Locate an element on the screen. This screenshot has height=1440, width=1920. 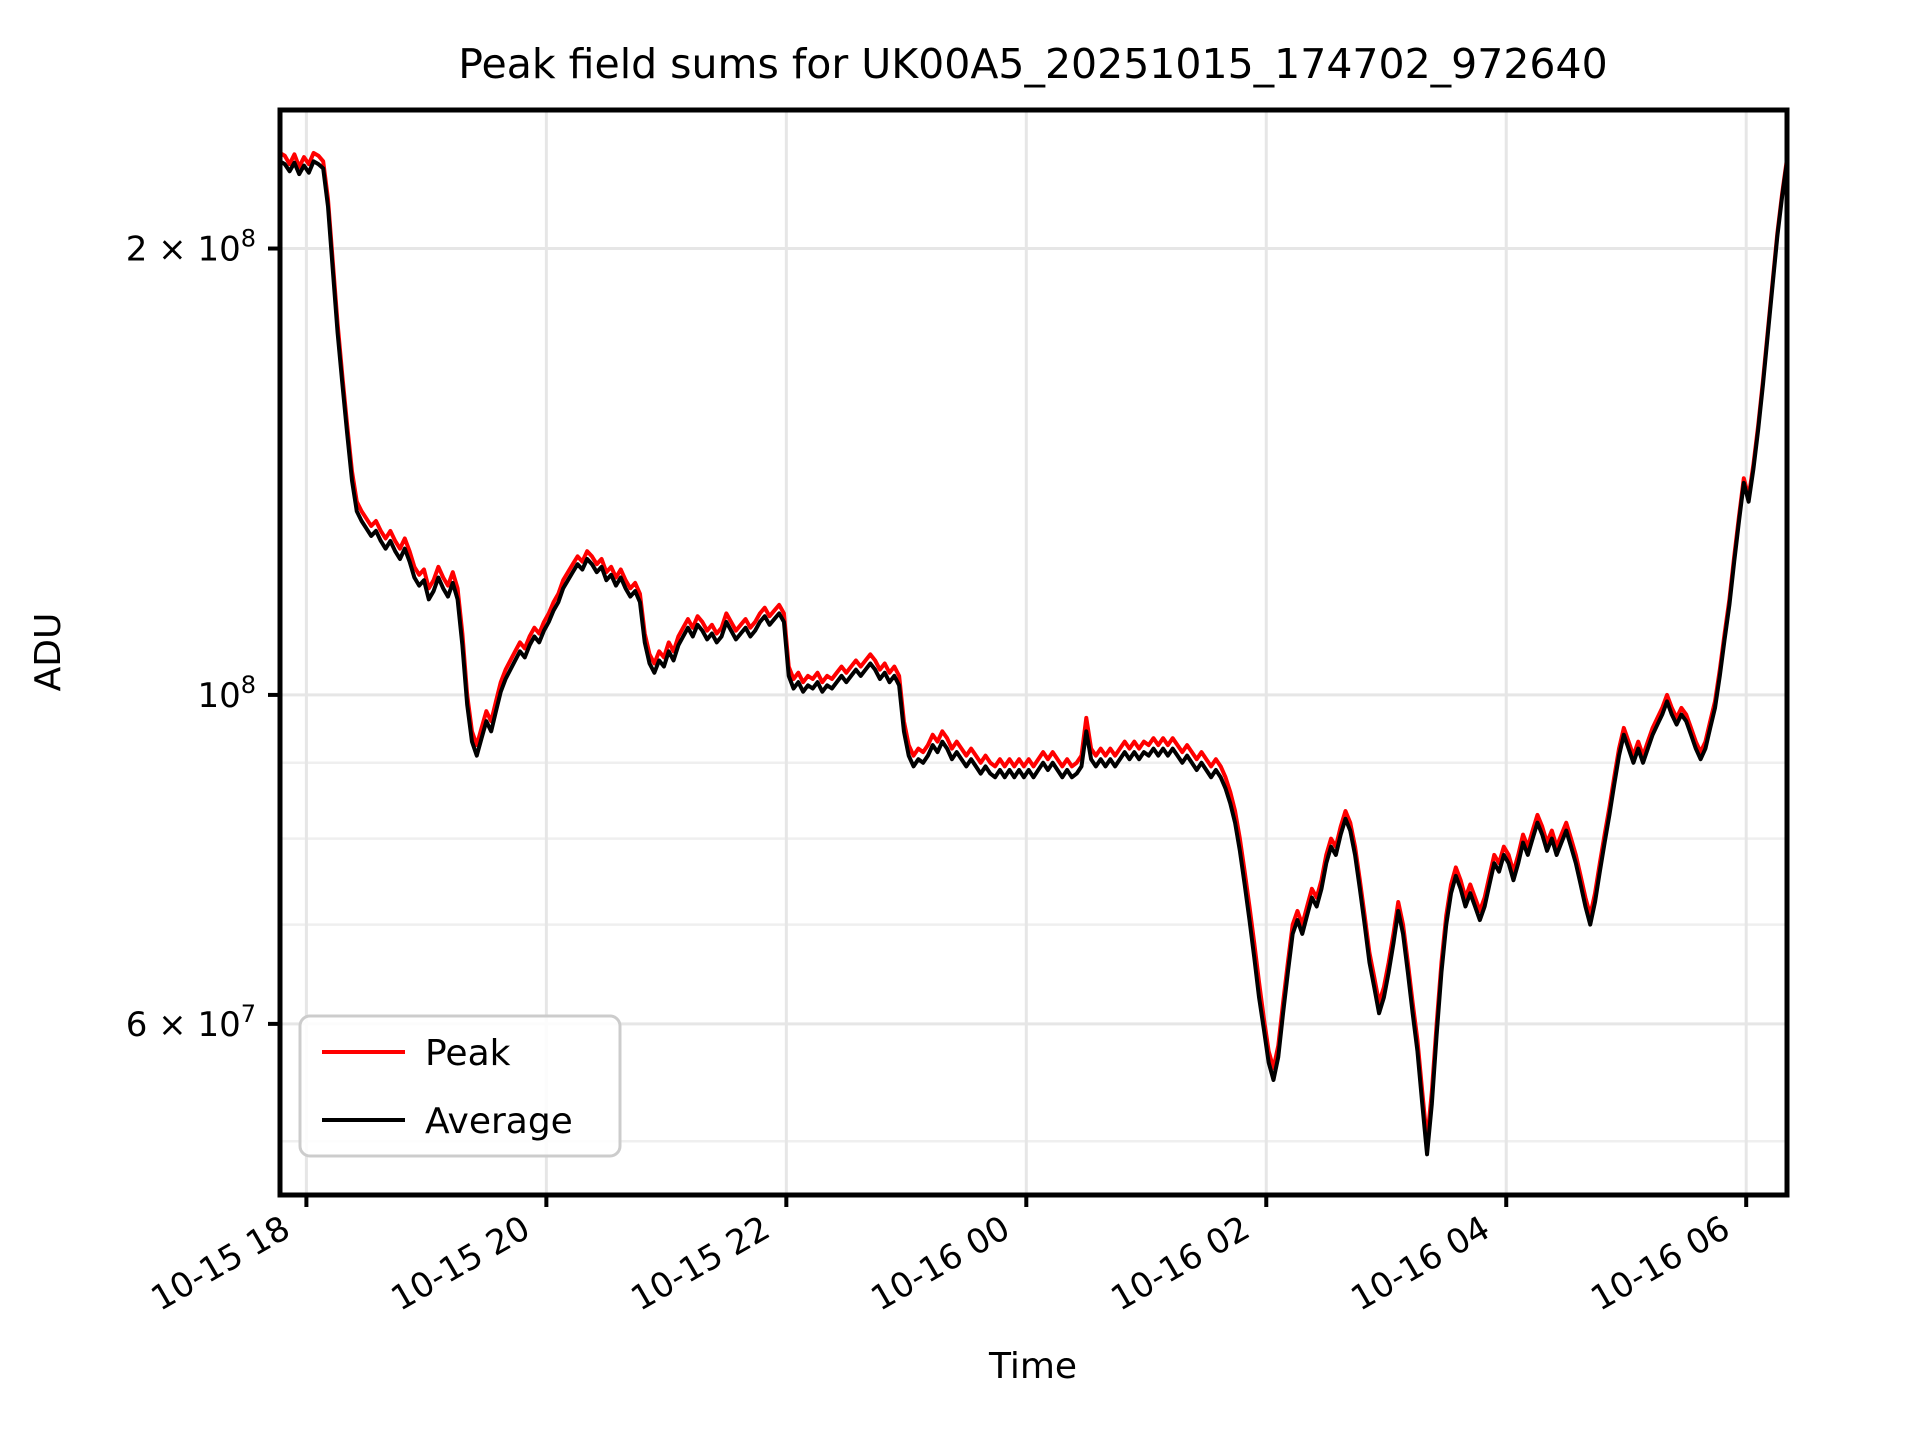
y-tick-labels: 2 × 108 108 6 × 107 is located at coordinates (191, 635).